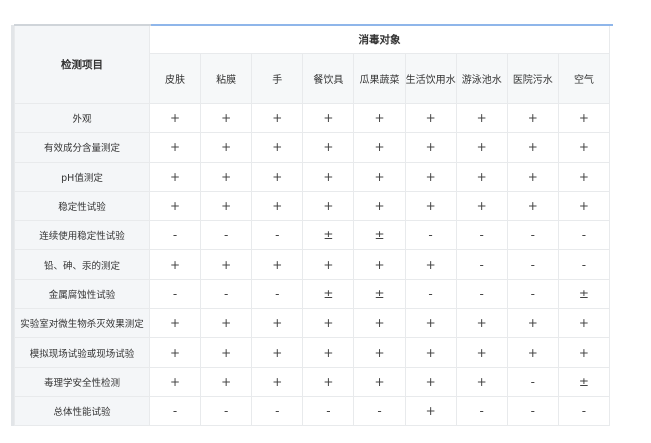 The image size is (651, 443). I want to click on divider, so click(82, 25).